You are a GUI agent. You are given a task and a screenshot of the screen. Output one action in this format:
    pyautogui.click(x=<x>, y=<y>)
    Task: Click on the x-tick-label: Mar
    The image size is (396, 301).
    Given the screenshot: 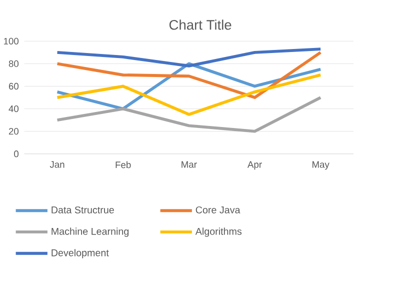 What is the action you would take?
    pyautogui.click(x=189, y=164)
    